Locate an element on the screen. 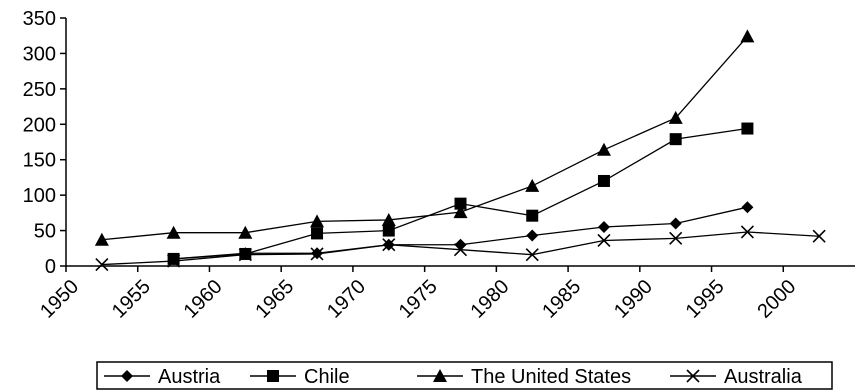  x-tick-label: 1950 is located at coordinates (59, 299).